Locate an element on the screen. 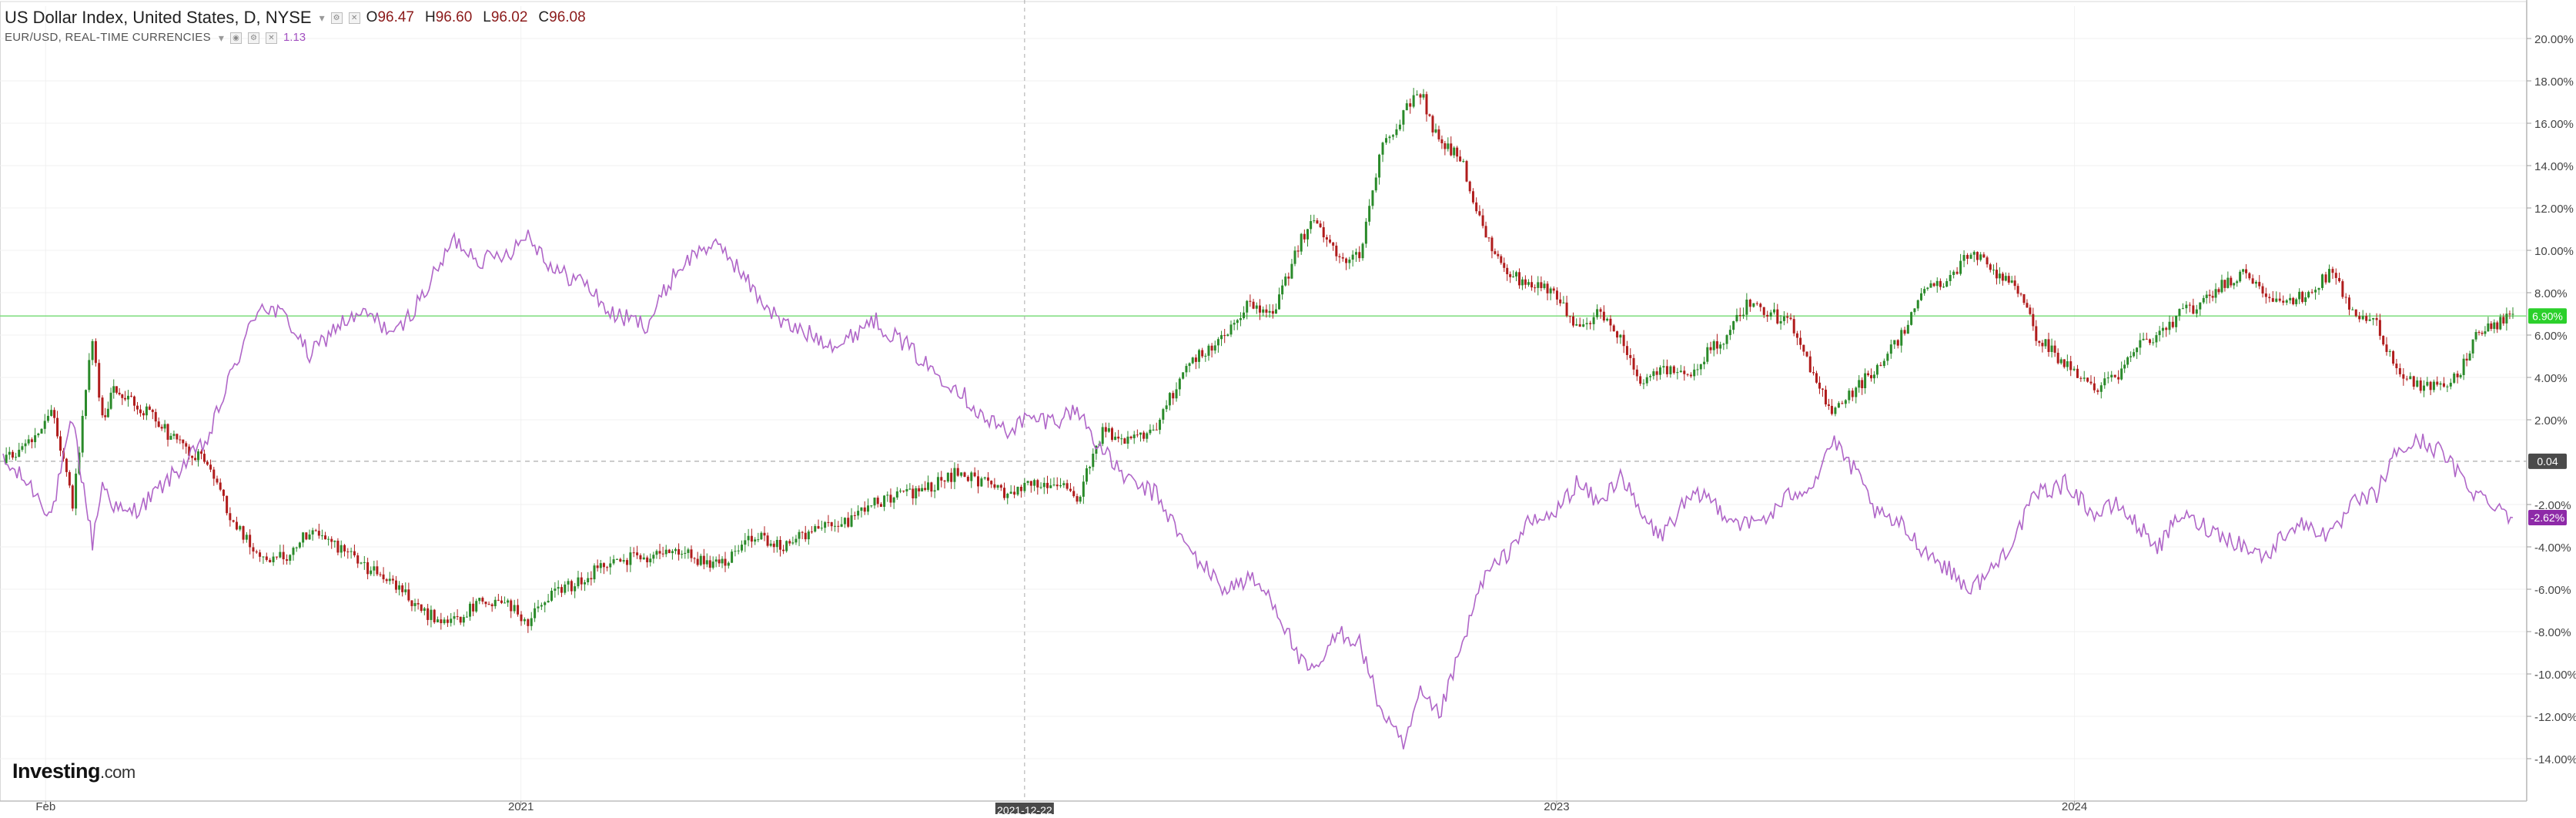  eye-icon: ◉ is located at coordinates (235, 38).